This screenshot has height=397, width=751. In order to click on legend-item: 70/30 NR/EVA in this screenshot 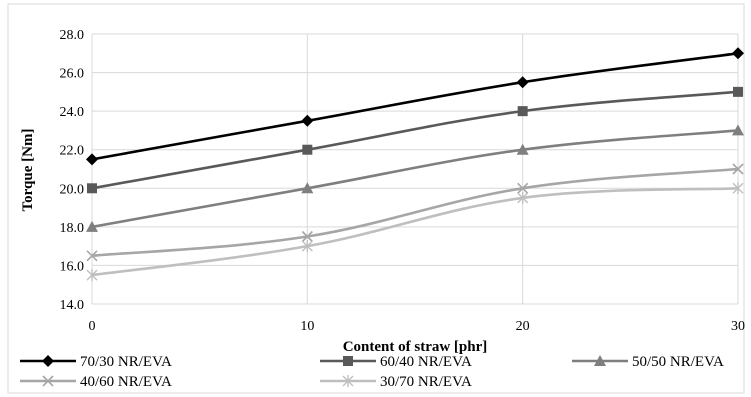, I will do `click(96, 362)`.